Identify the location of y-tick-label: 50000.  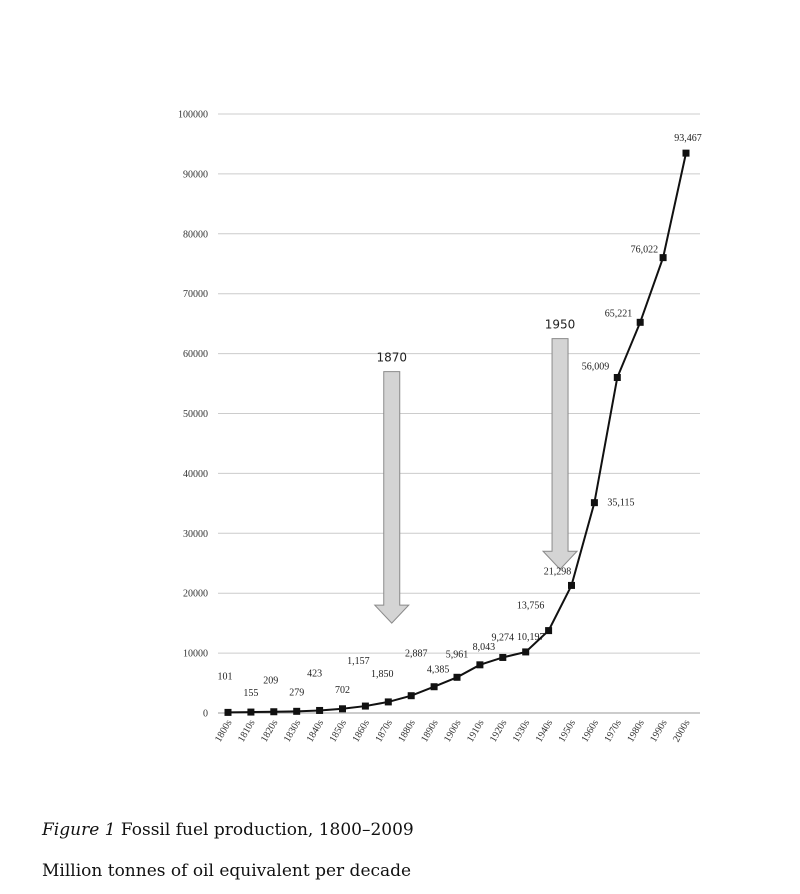
(195, 414).